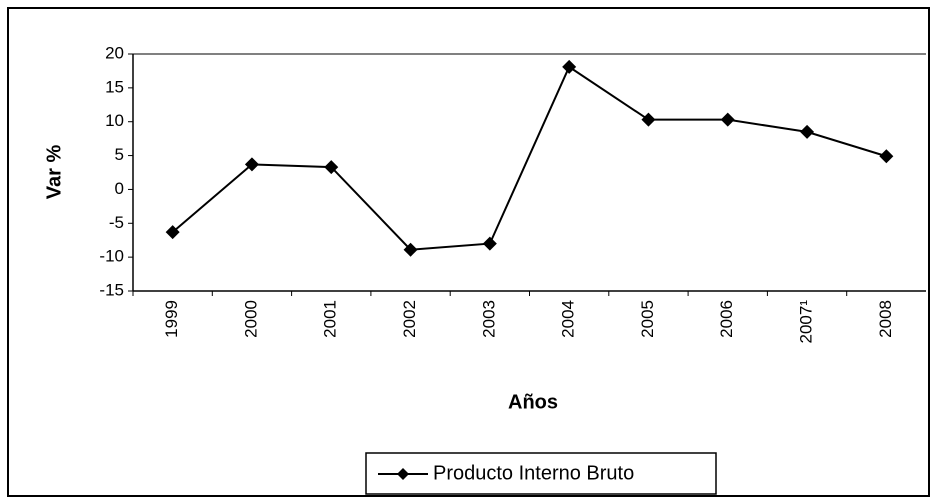 This screenshot has width=938, height=497. I want to click on x-axis-label: Años, so click(533, 402).